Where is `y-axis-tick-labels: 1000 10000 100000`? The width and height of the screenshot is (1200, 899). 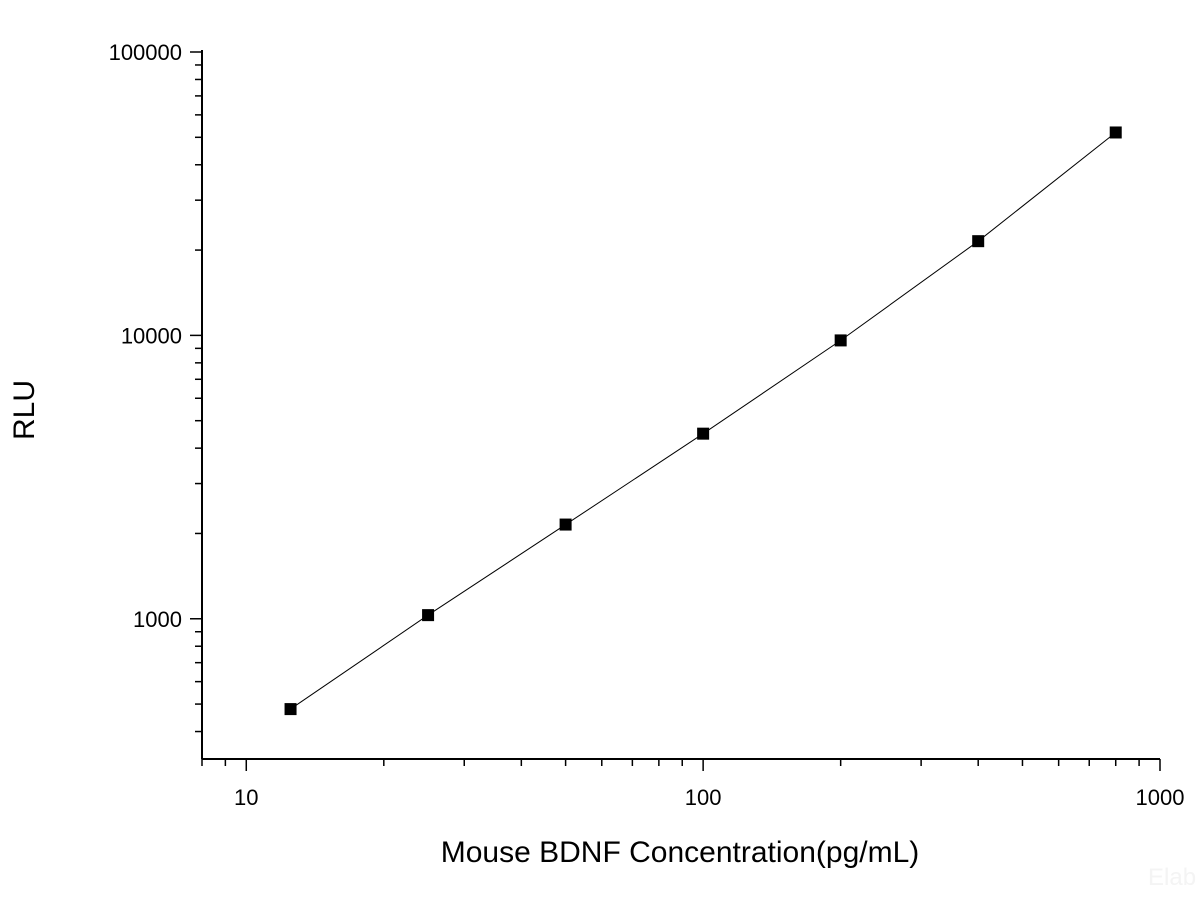 y-axis-tick-labels: 1000 10000 100000 is located at coordinates (145, 336).